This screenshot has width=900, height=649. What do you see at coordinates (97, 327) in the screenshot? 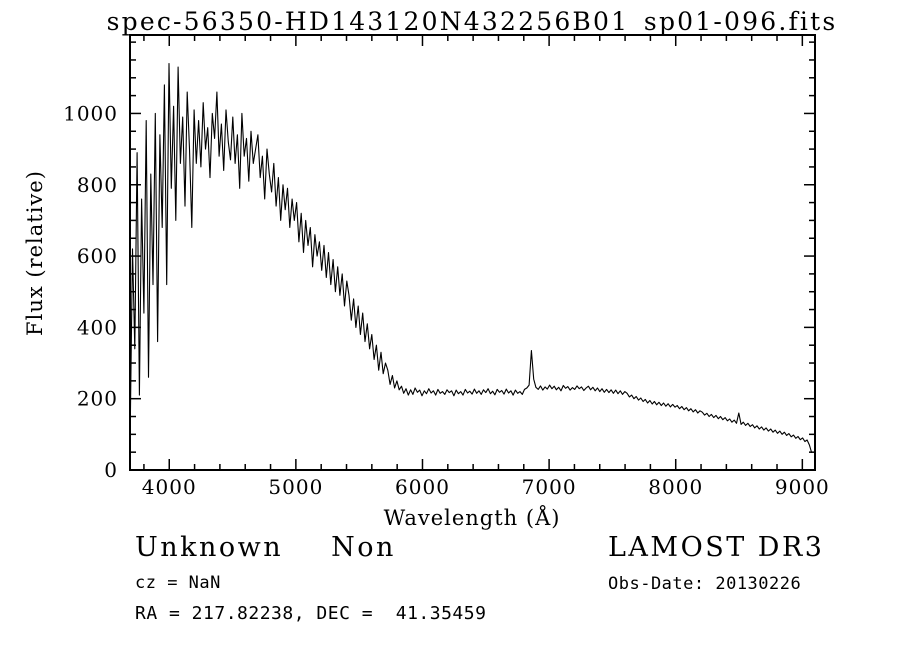
I see `y-tick-label: 400` at bounding box center [97, 327].